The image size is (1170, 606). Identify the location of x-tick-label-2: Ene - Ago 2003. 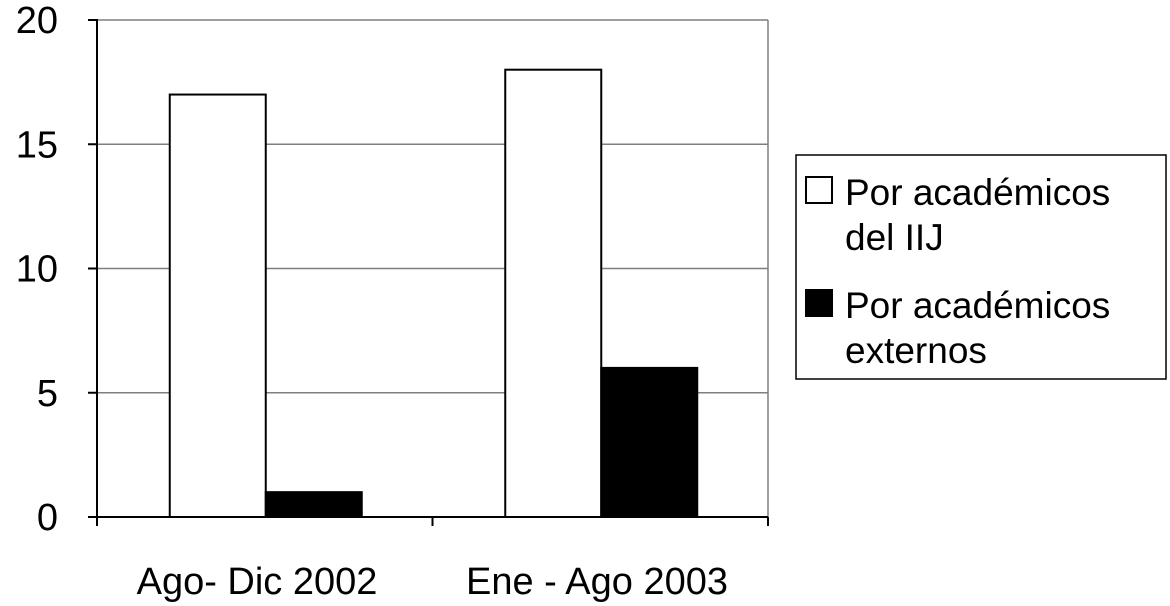
(597, 582).